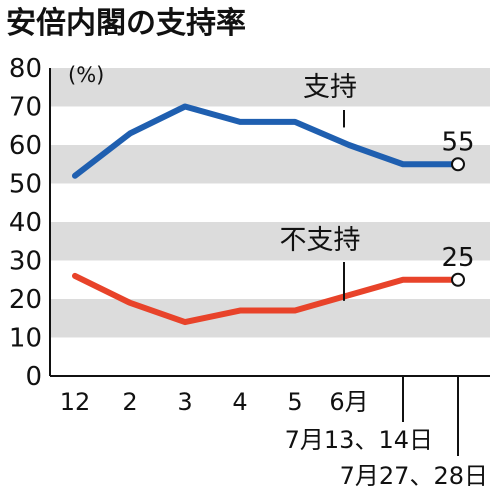 The height and width of the screenshot is (500, 498). I want to click on x-tick-label: 3, so click(184, 402).